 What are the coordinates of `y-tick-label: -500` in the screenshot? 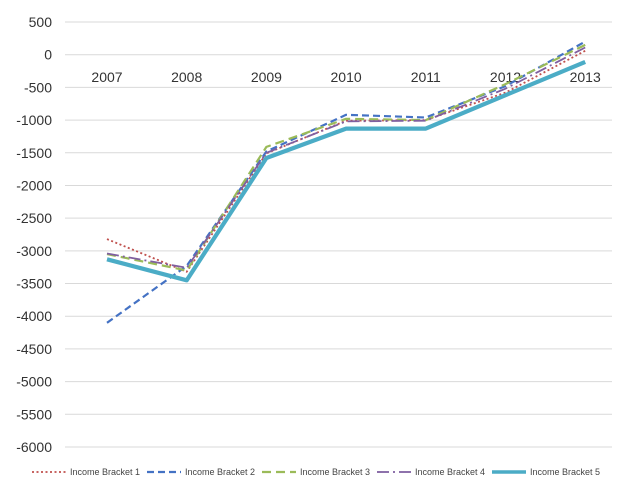 It's located at (38, 87).